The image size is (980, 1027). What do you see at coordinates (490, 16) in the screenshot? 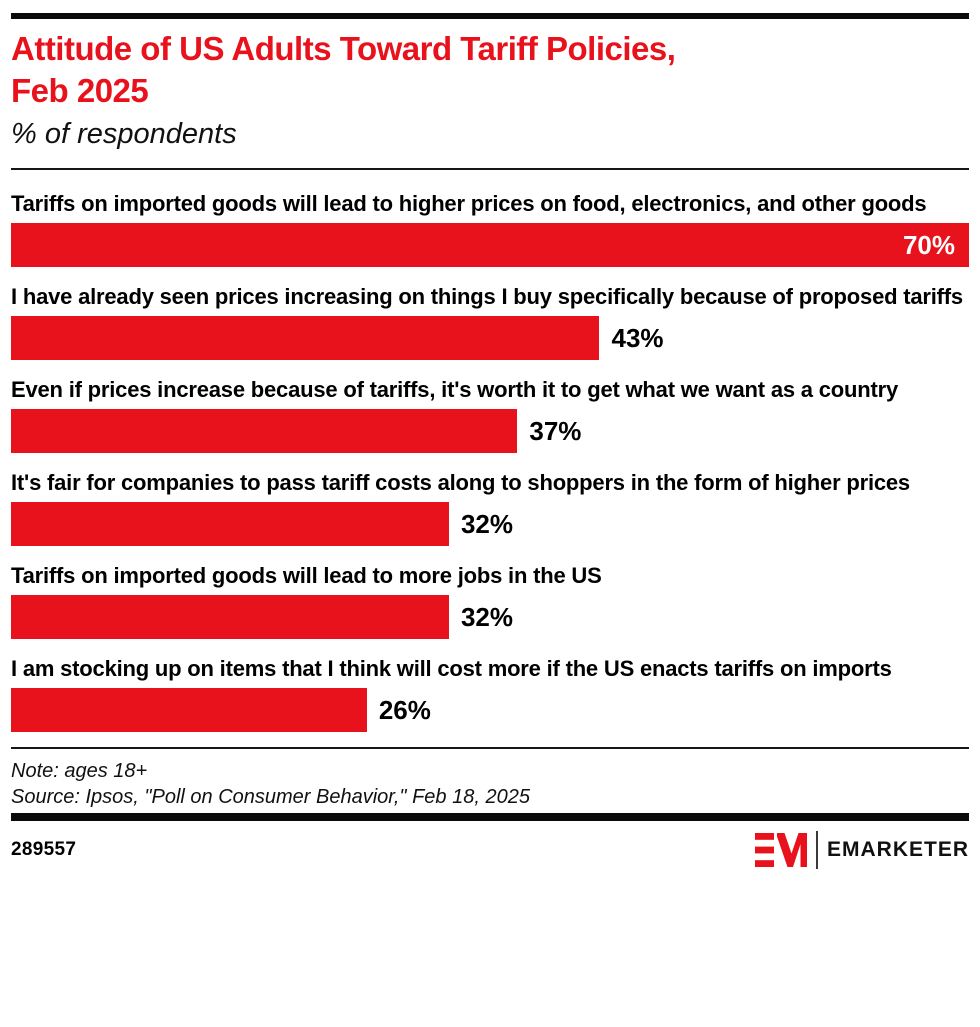
I see `top-rule` at bounding box center [490, 16].